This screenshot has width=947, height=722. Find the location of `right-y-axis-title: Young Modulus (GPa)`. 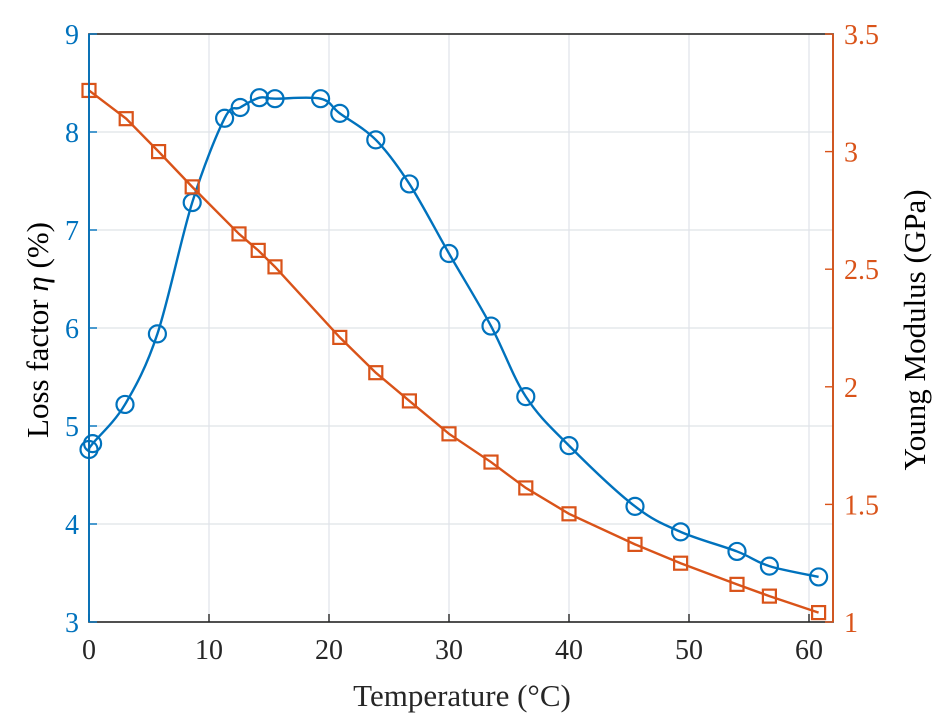

right-y-axis-title: Young Modulus (GPa) is located at coordinates (914, 329).